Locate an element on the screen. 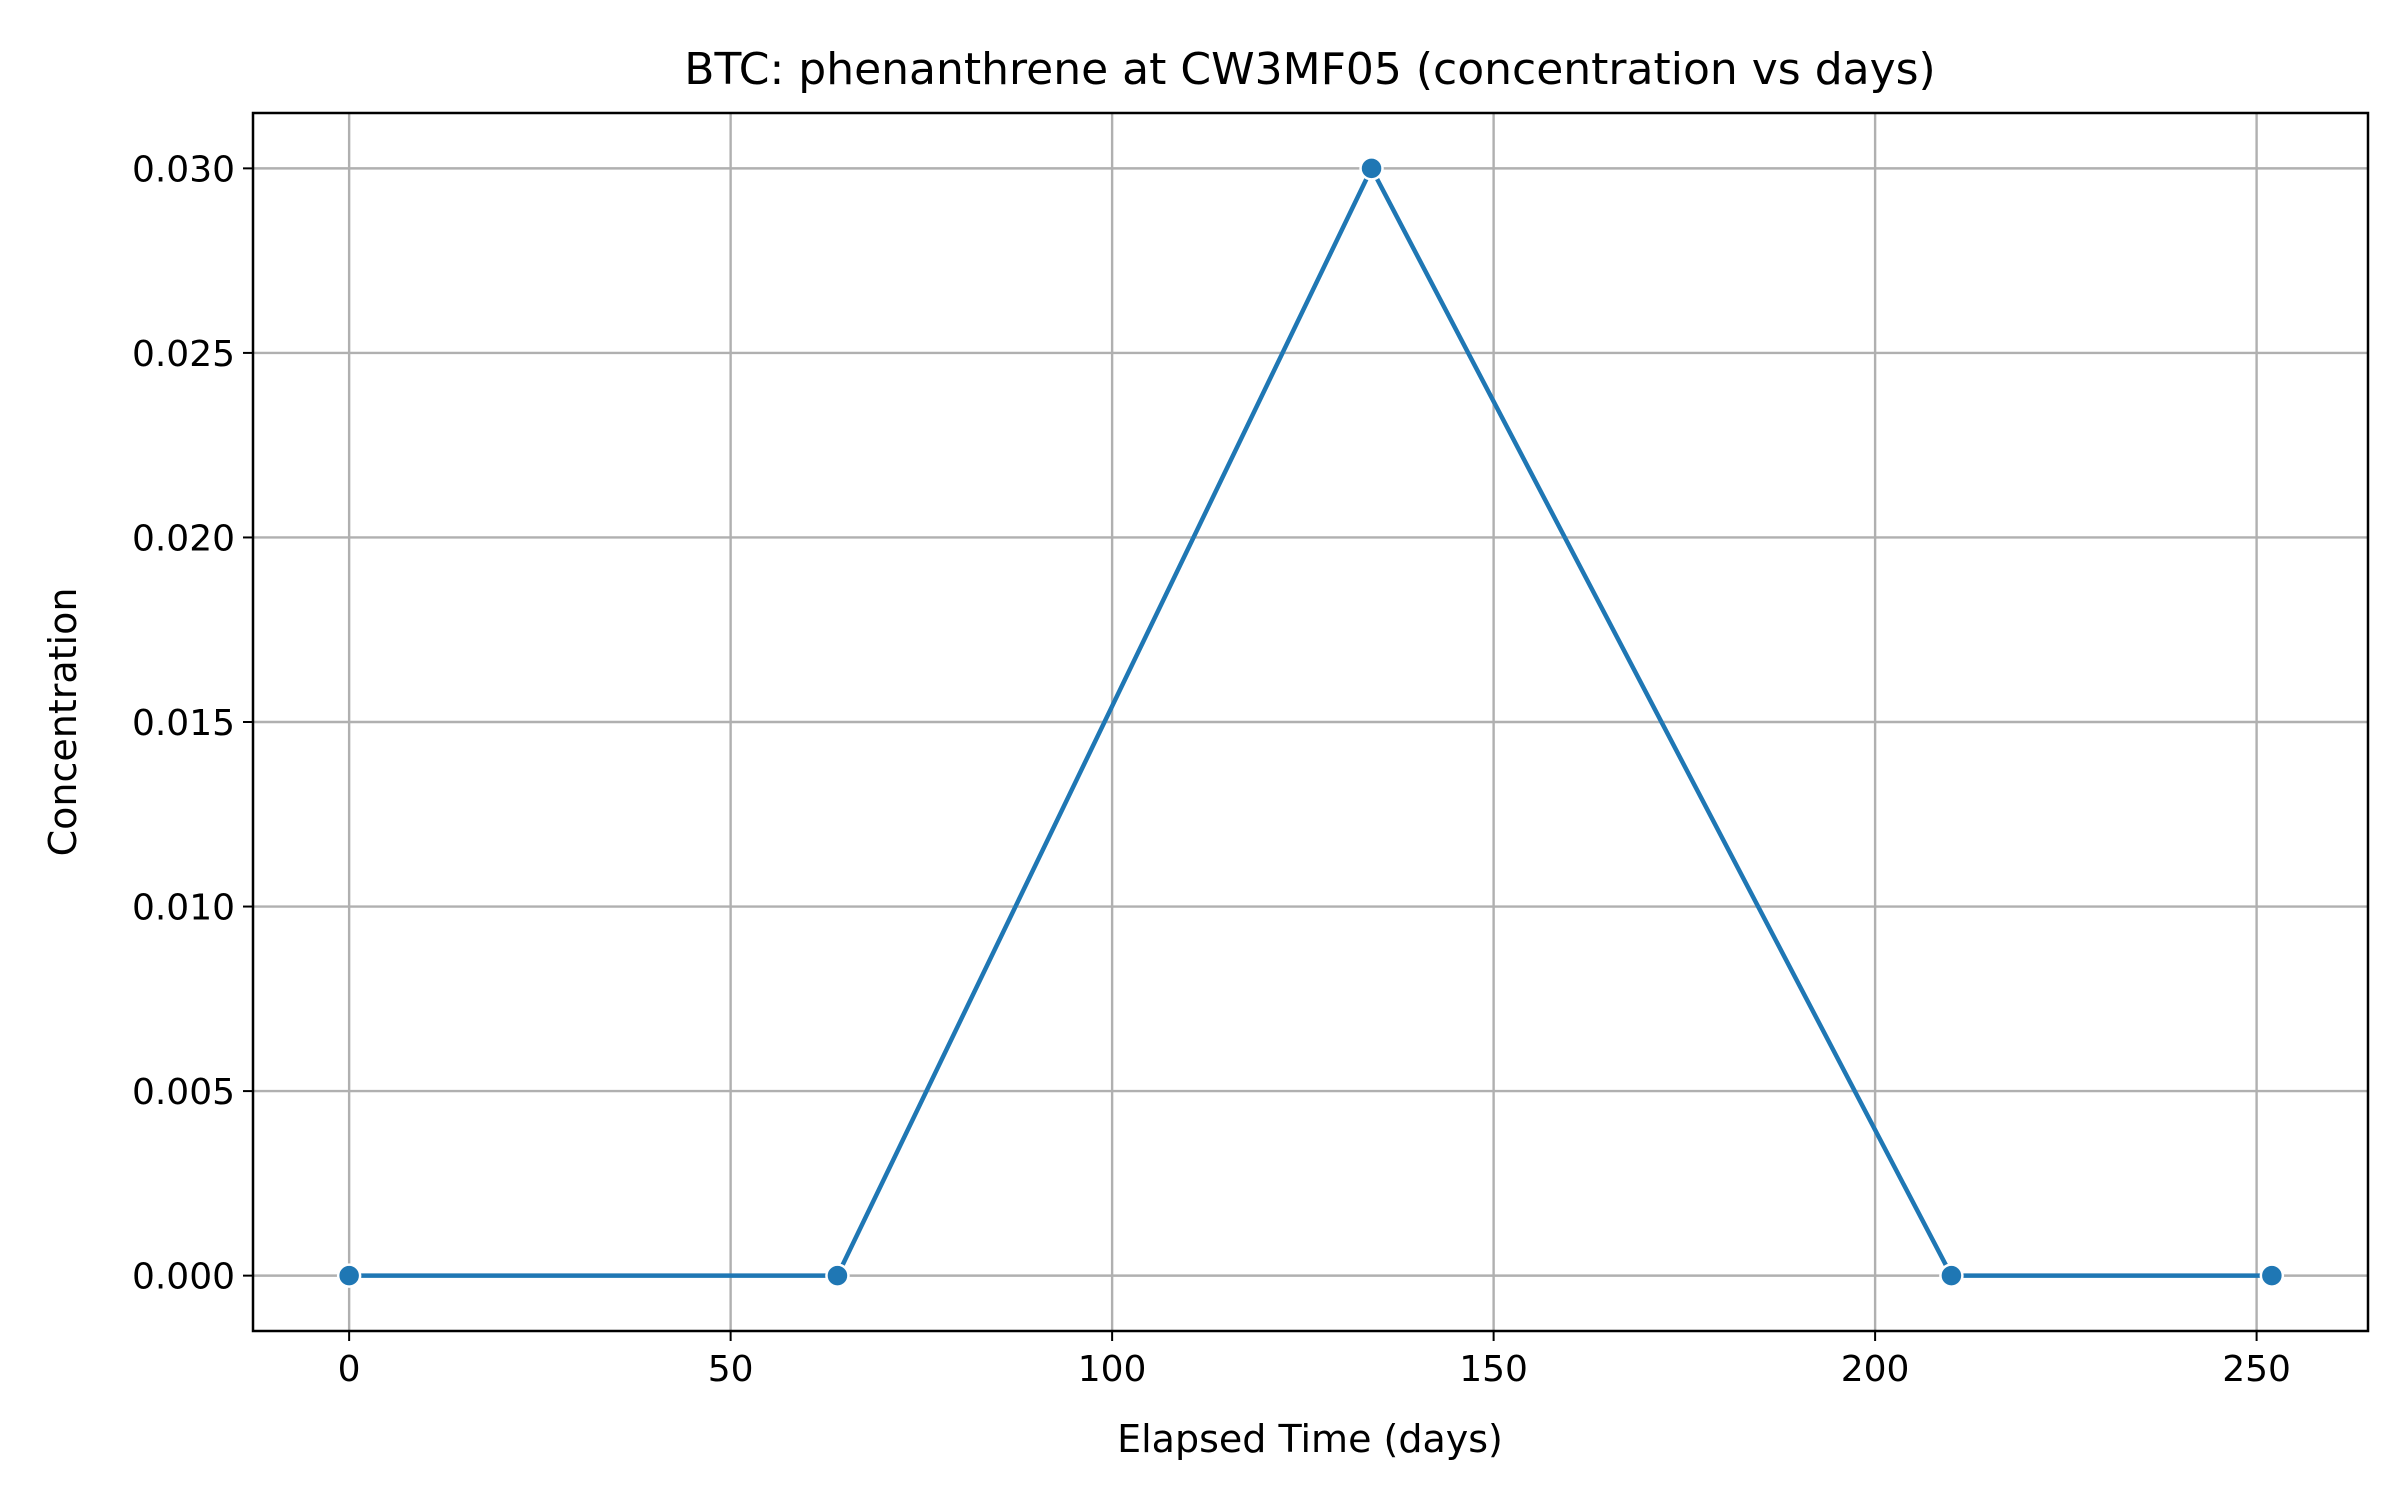 Image resolution: width=2400 pixels, height=1500 pixels. y-tick-label: 0.025 is located at coordinates (183, 354).